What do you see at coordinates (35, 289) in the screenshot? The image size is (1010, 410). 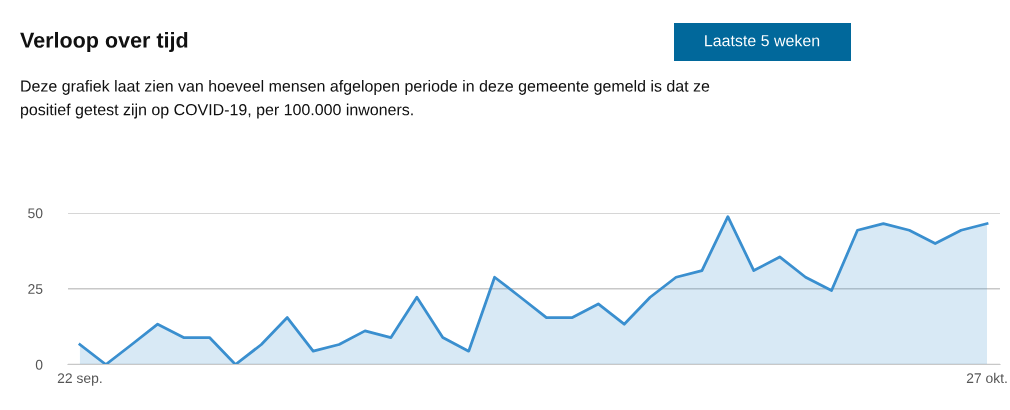 I see `y-tick-label: 25` at bounding box center [35, 289].